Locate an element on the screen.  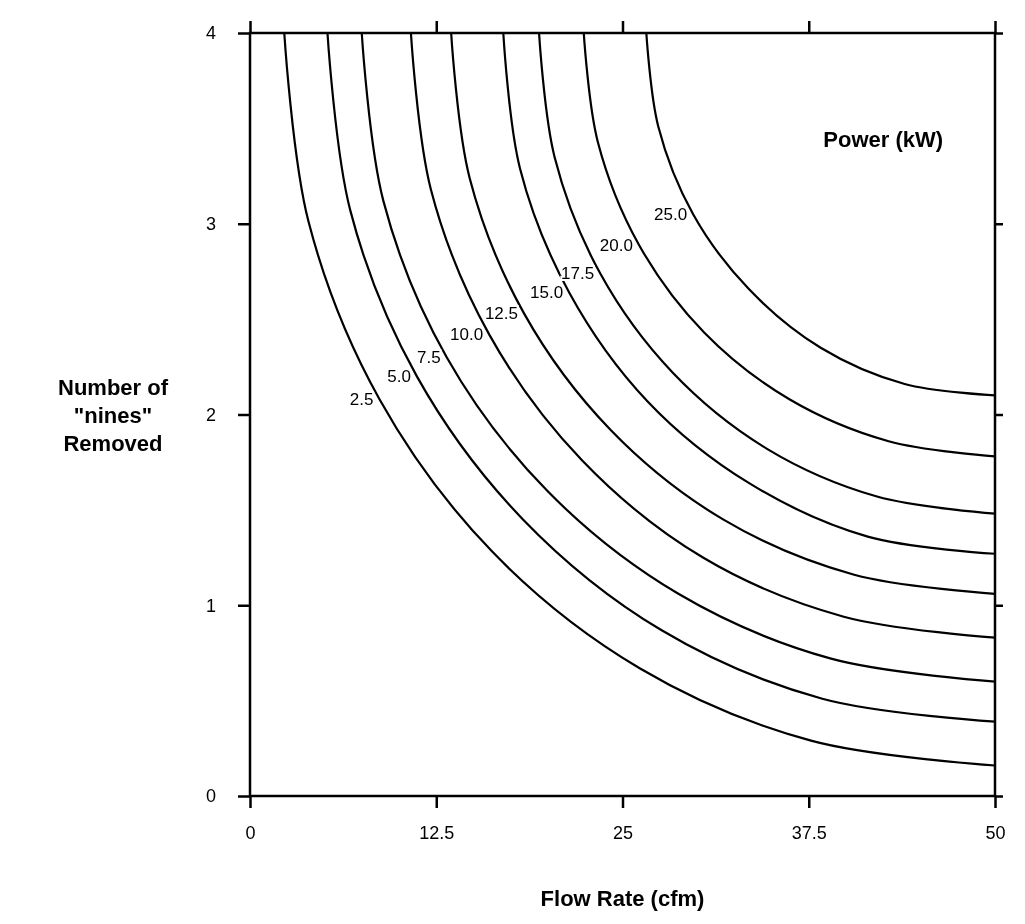
series-label: 15.0 is located at coordinates (547, 293).